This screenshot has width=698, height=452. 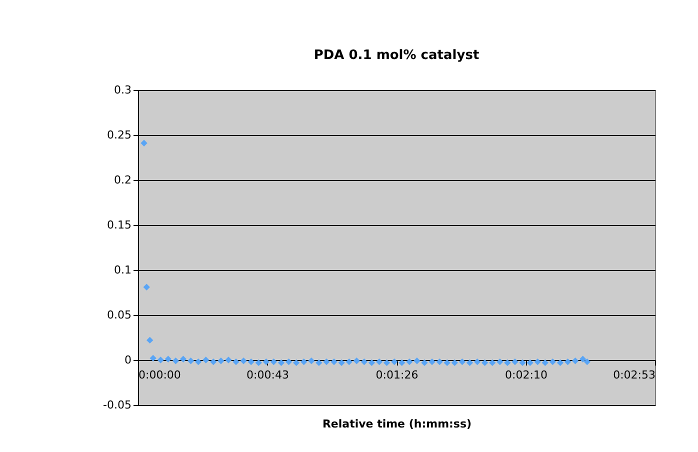 What do you see at coordinates (123, 90) in the screenshot?
I see `y-tick-label: 0.3` at bounding box center [123, 90].